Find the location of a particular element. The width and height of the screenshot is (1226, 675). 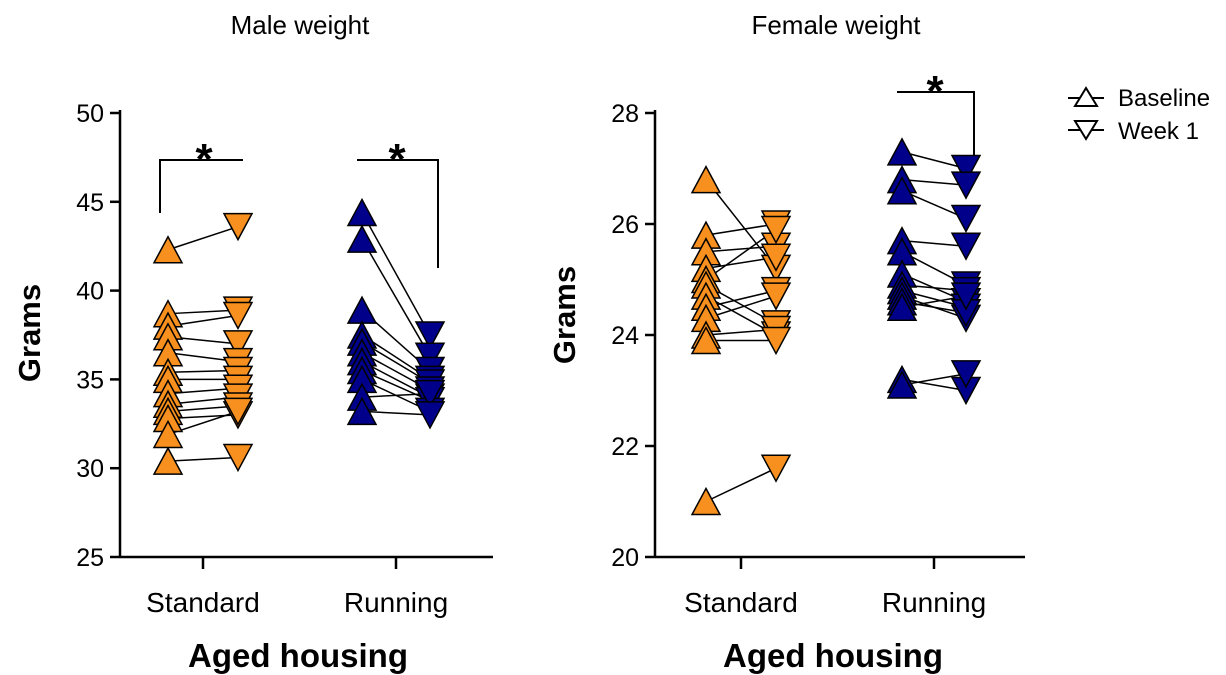

legend-label: Baseline is located at coordinates (1164, 98).